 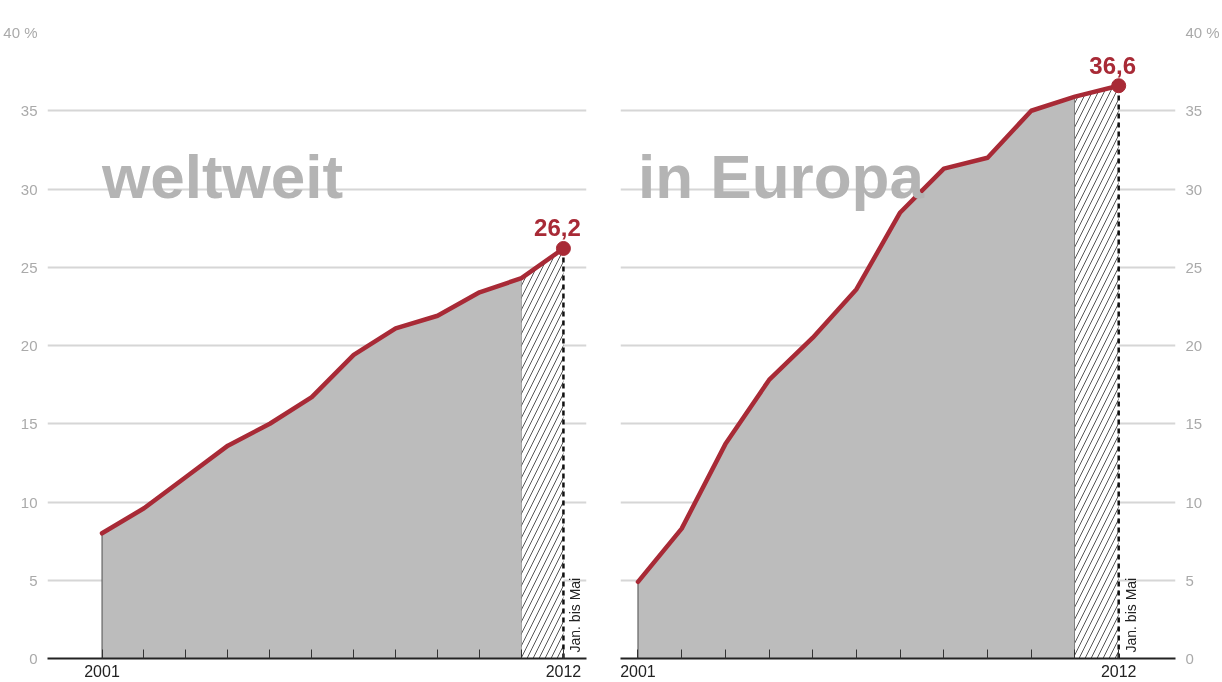 What do you see at coordinates (781, 176) in the screenshot?
I see `text: in Europa` at bounding box center [781, 176].